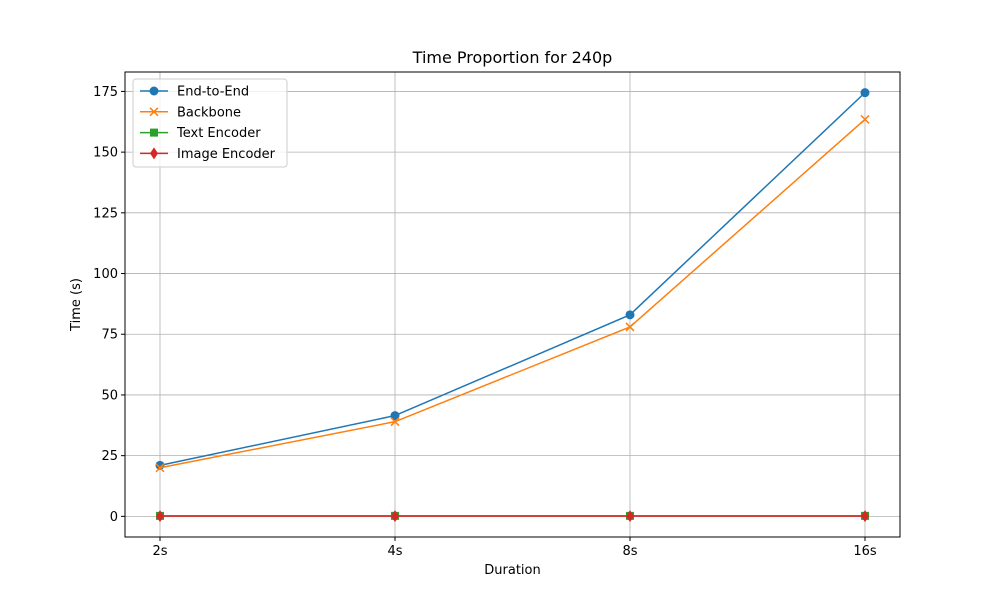 This screenshot has height=600, width=1000. I want to click on legend-label: Image Encoder, so click(226, 154).